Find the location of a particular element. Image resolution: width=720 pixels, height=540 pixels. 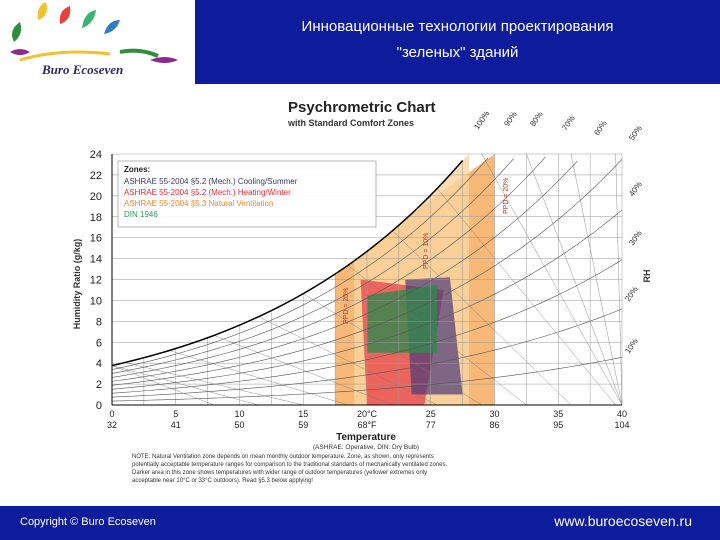

rh-label: 10% is located at coordinates (631, 346).